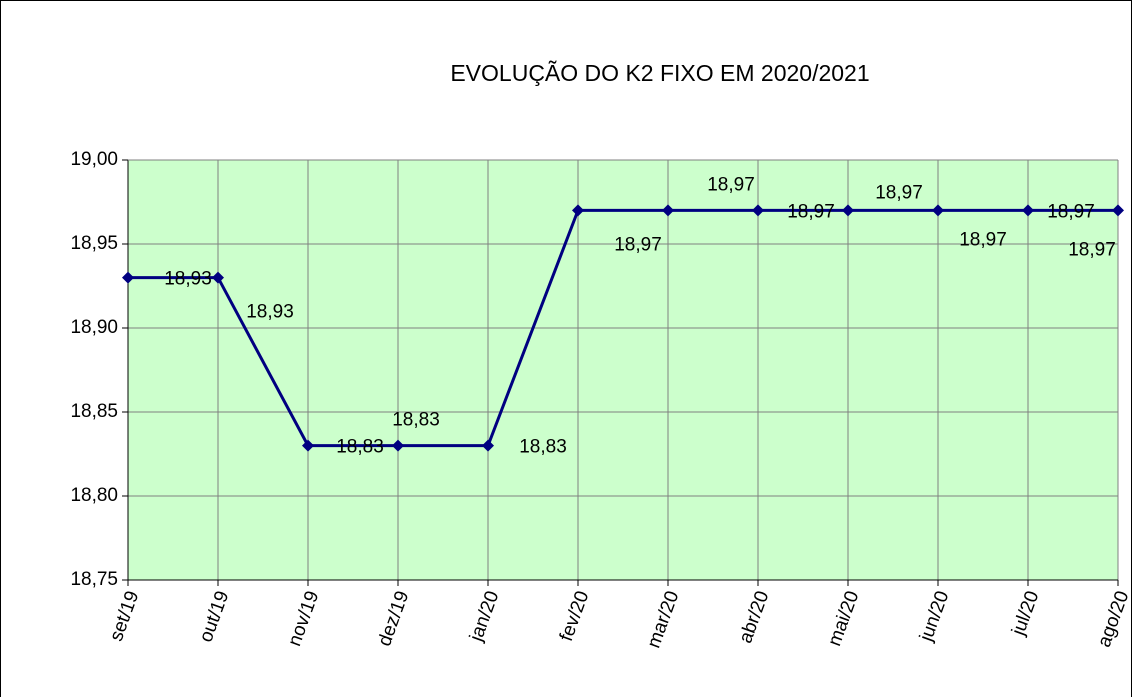  What do you see at coordinates (94, 159) in the screenshot?
I see `y-tick-label: 19,00` at bounding box center [94, 159].